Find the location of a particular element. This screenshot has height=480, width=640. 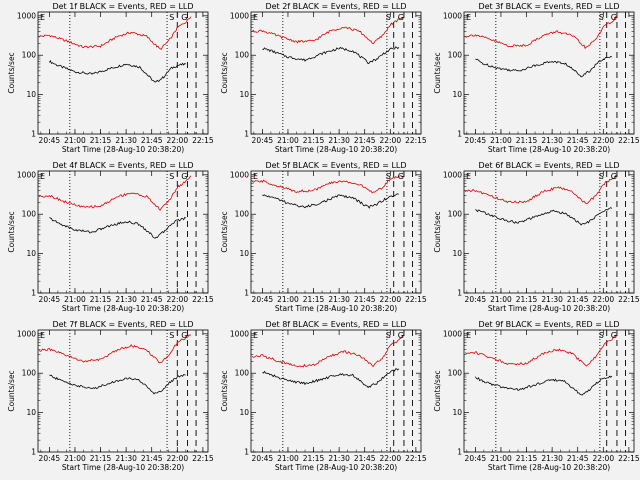

panel-title: Det 1f BLACK = Events, RED = LLD is located at coordinates (122, 6).